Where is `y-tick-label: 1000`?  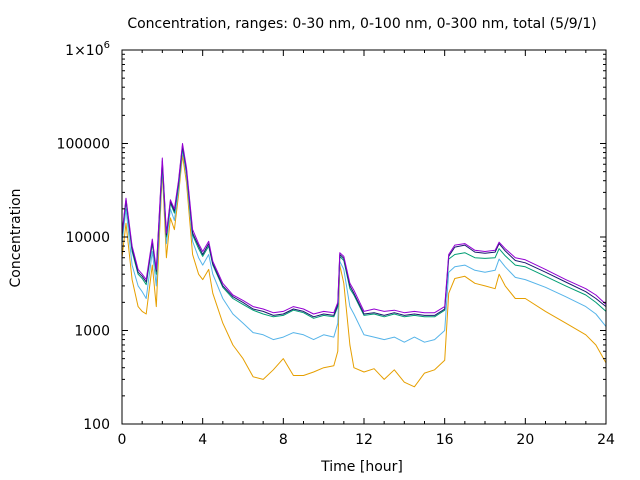 y-tick-label: 1000 is located at coordinates (92, 332).